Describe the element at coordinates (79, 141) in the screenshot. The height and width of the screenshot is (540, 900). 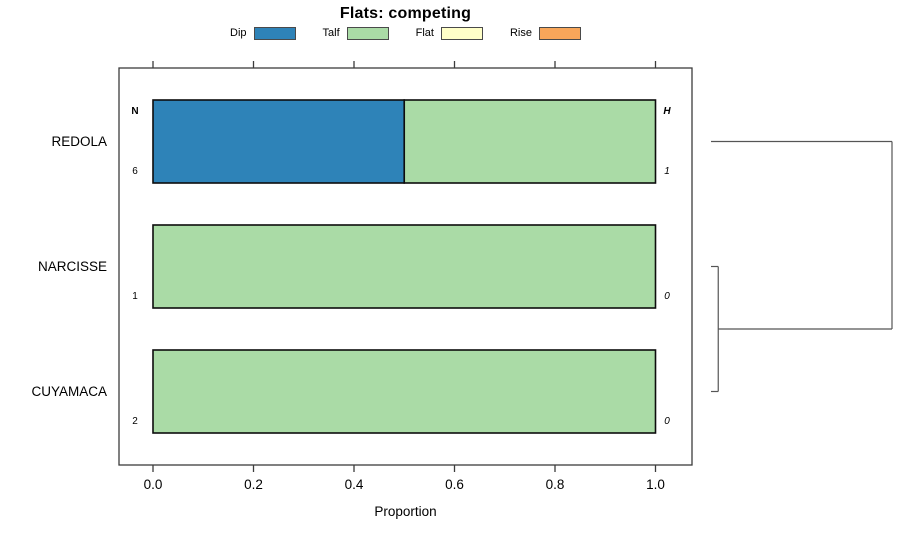
I see `category-label-redola: REDOLA` at that location.